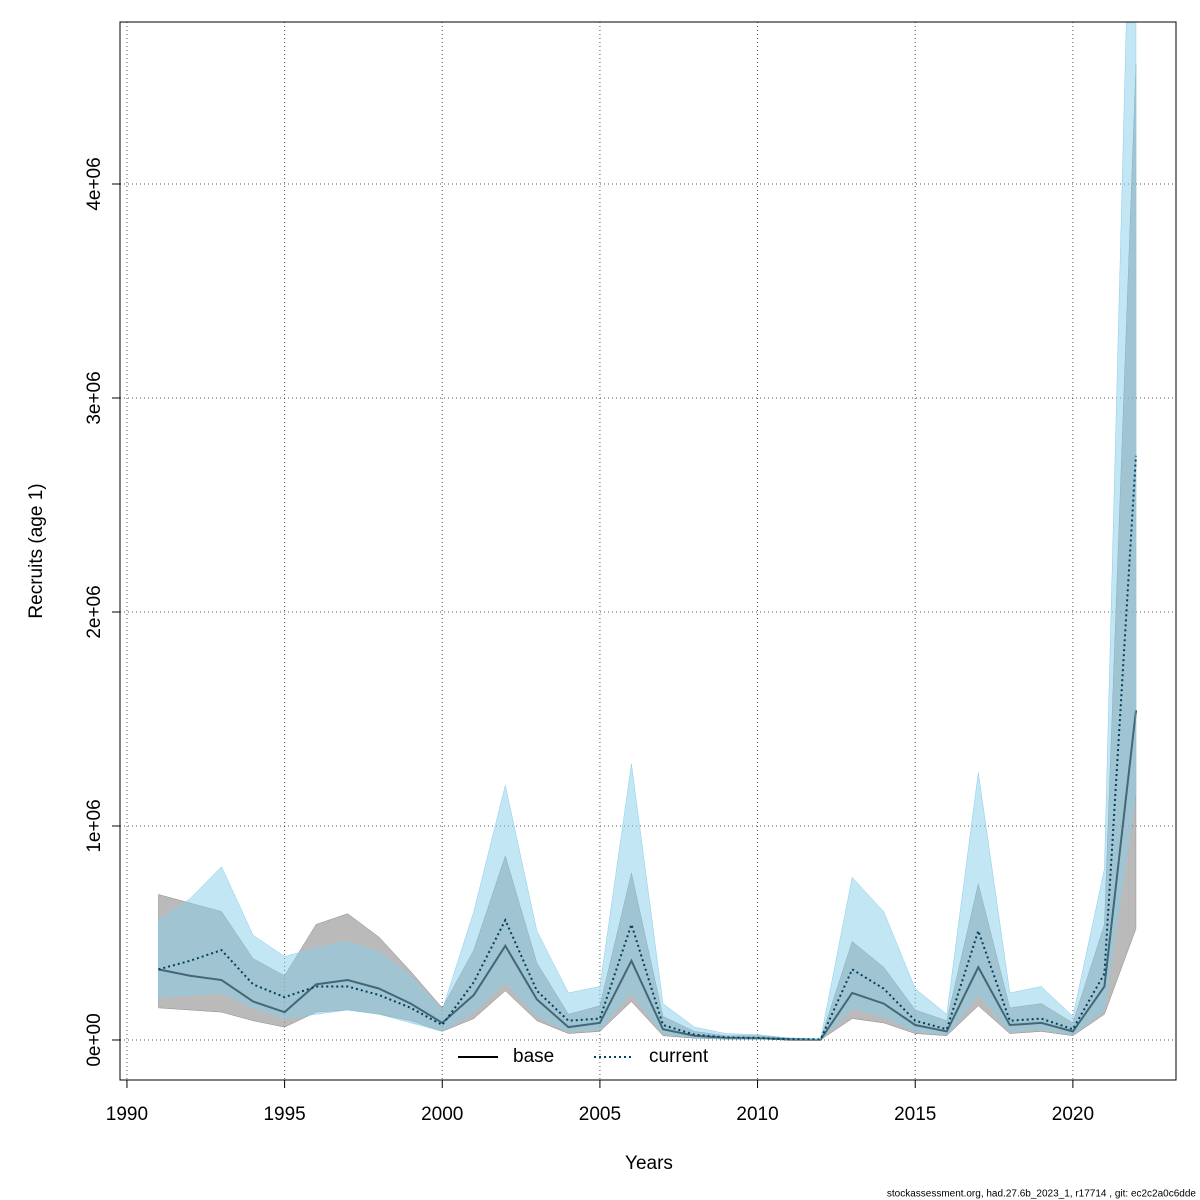 Image resolution: width=1200 pixels, height=1200 pixels. I want to click on y-tick-label: 4e+06, so click(94, 183).